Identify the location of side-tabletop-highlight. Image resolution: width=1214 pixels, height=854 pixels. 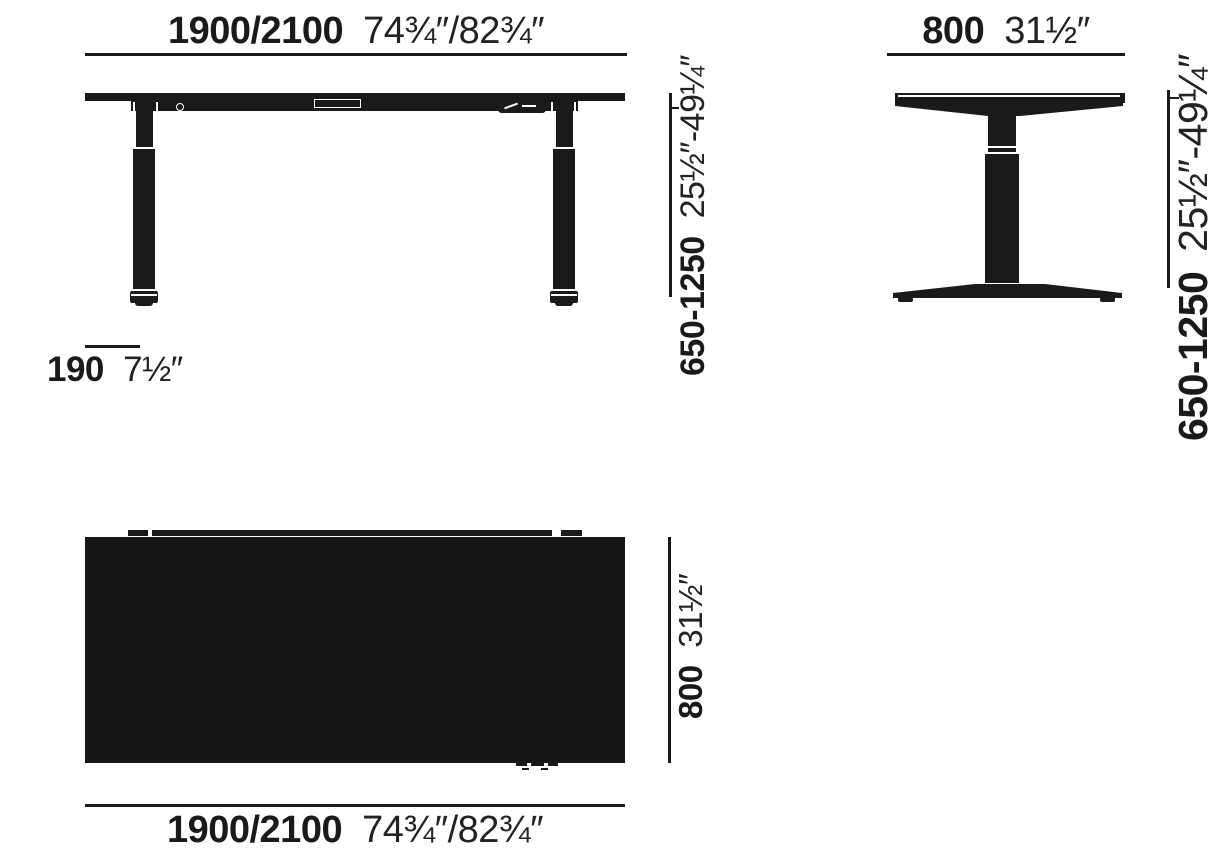
(1009, 96).